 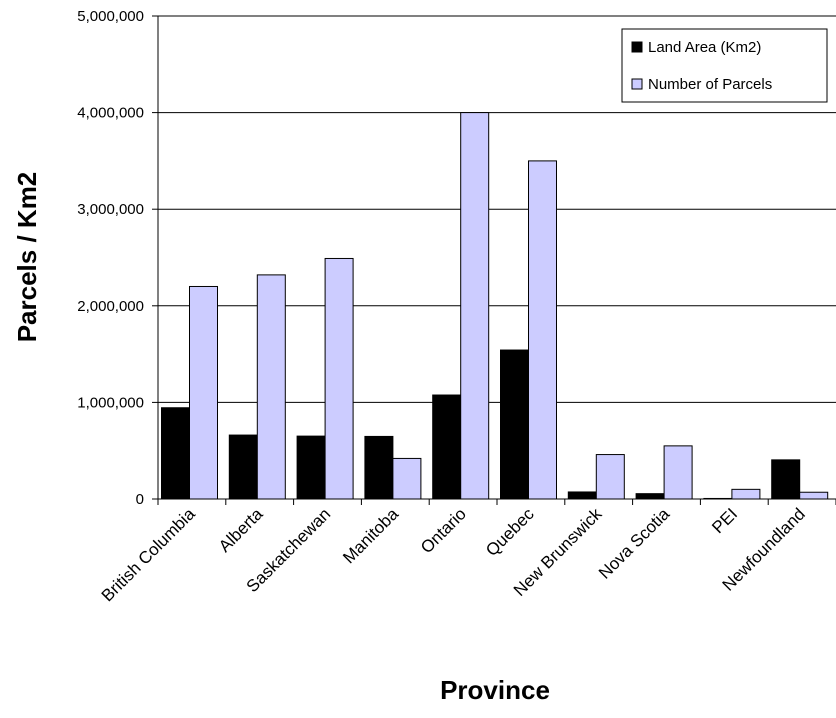 I want to click on y-tick-label: 1,000,000, so click(x=110, y=402).